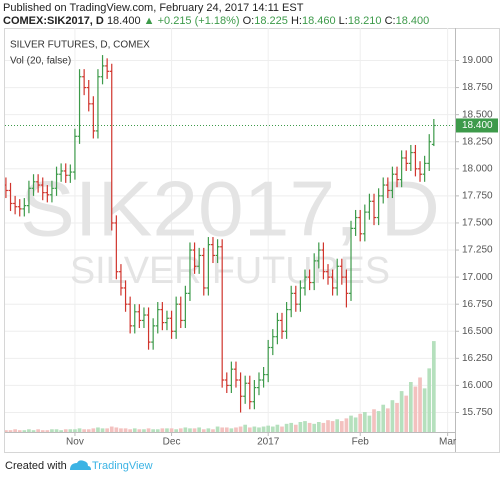  I want to click on y-tick-label: 16.000, so click(477, 385).